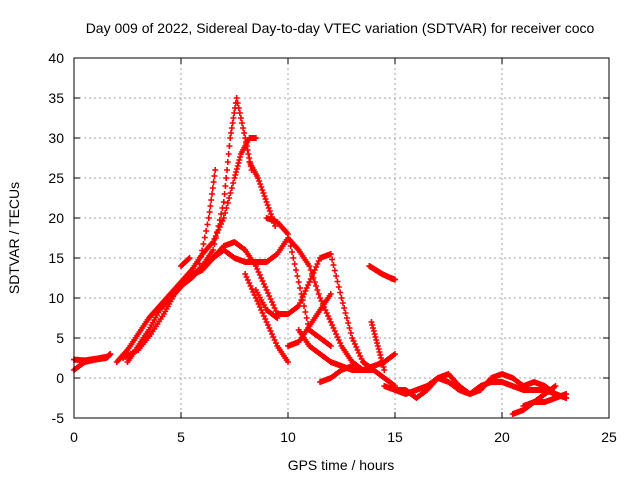  I want to click on x-tick-label: 5, so click(181, 437).